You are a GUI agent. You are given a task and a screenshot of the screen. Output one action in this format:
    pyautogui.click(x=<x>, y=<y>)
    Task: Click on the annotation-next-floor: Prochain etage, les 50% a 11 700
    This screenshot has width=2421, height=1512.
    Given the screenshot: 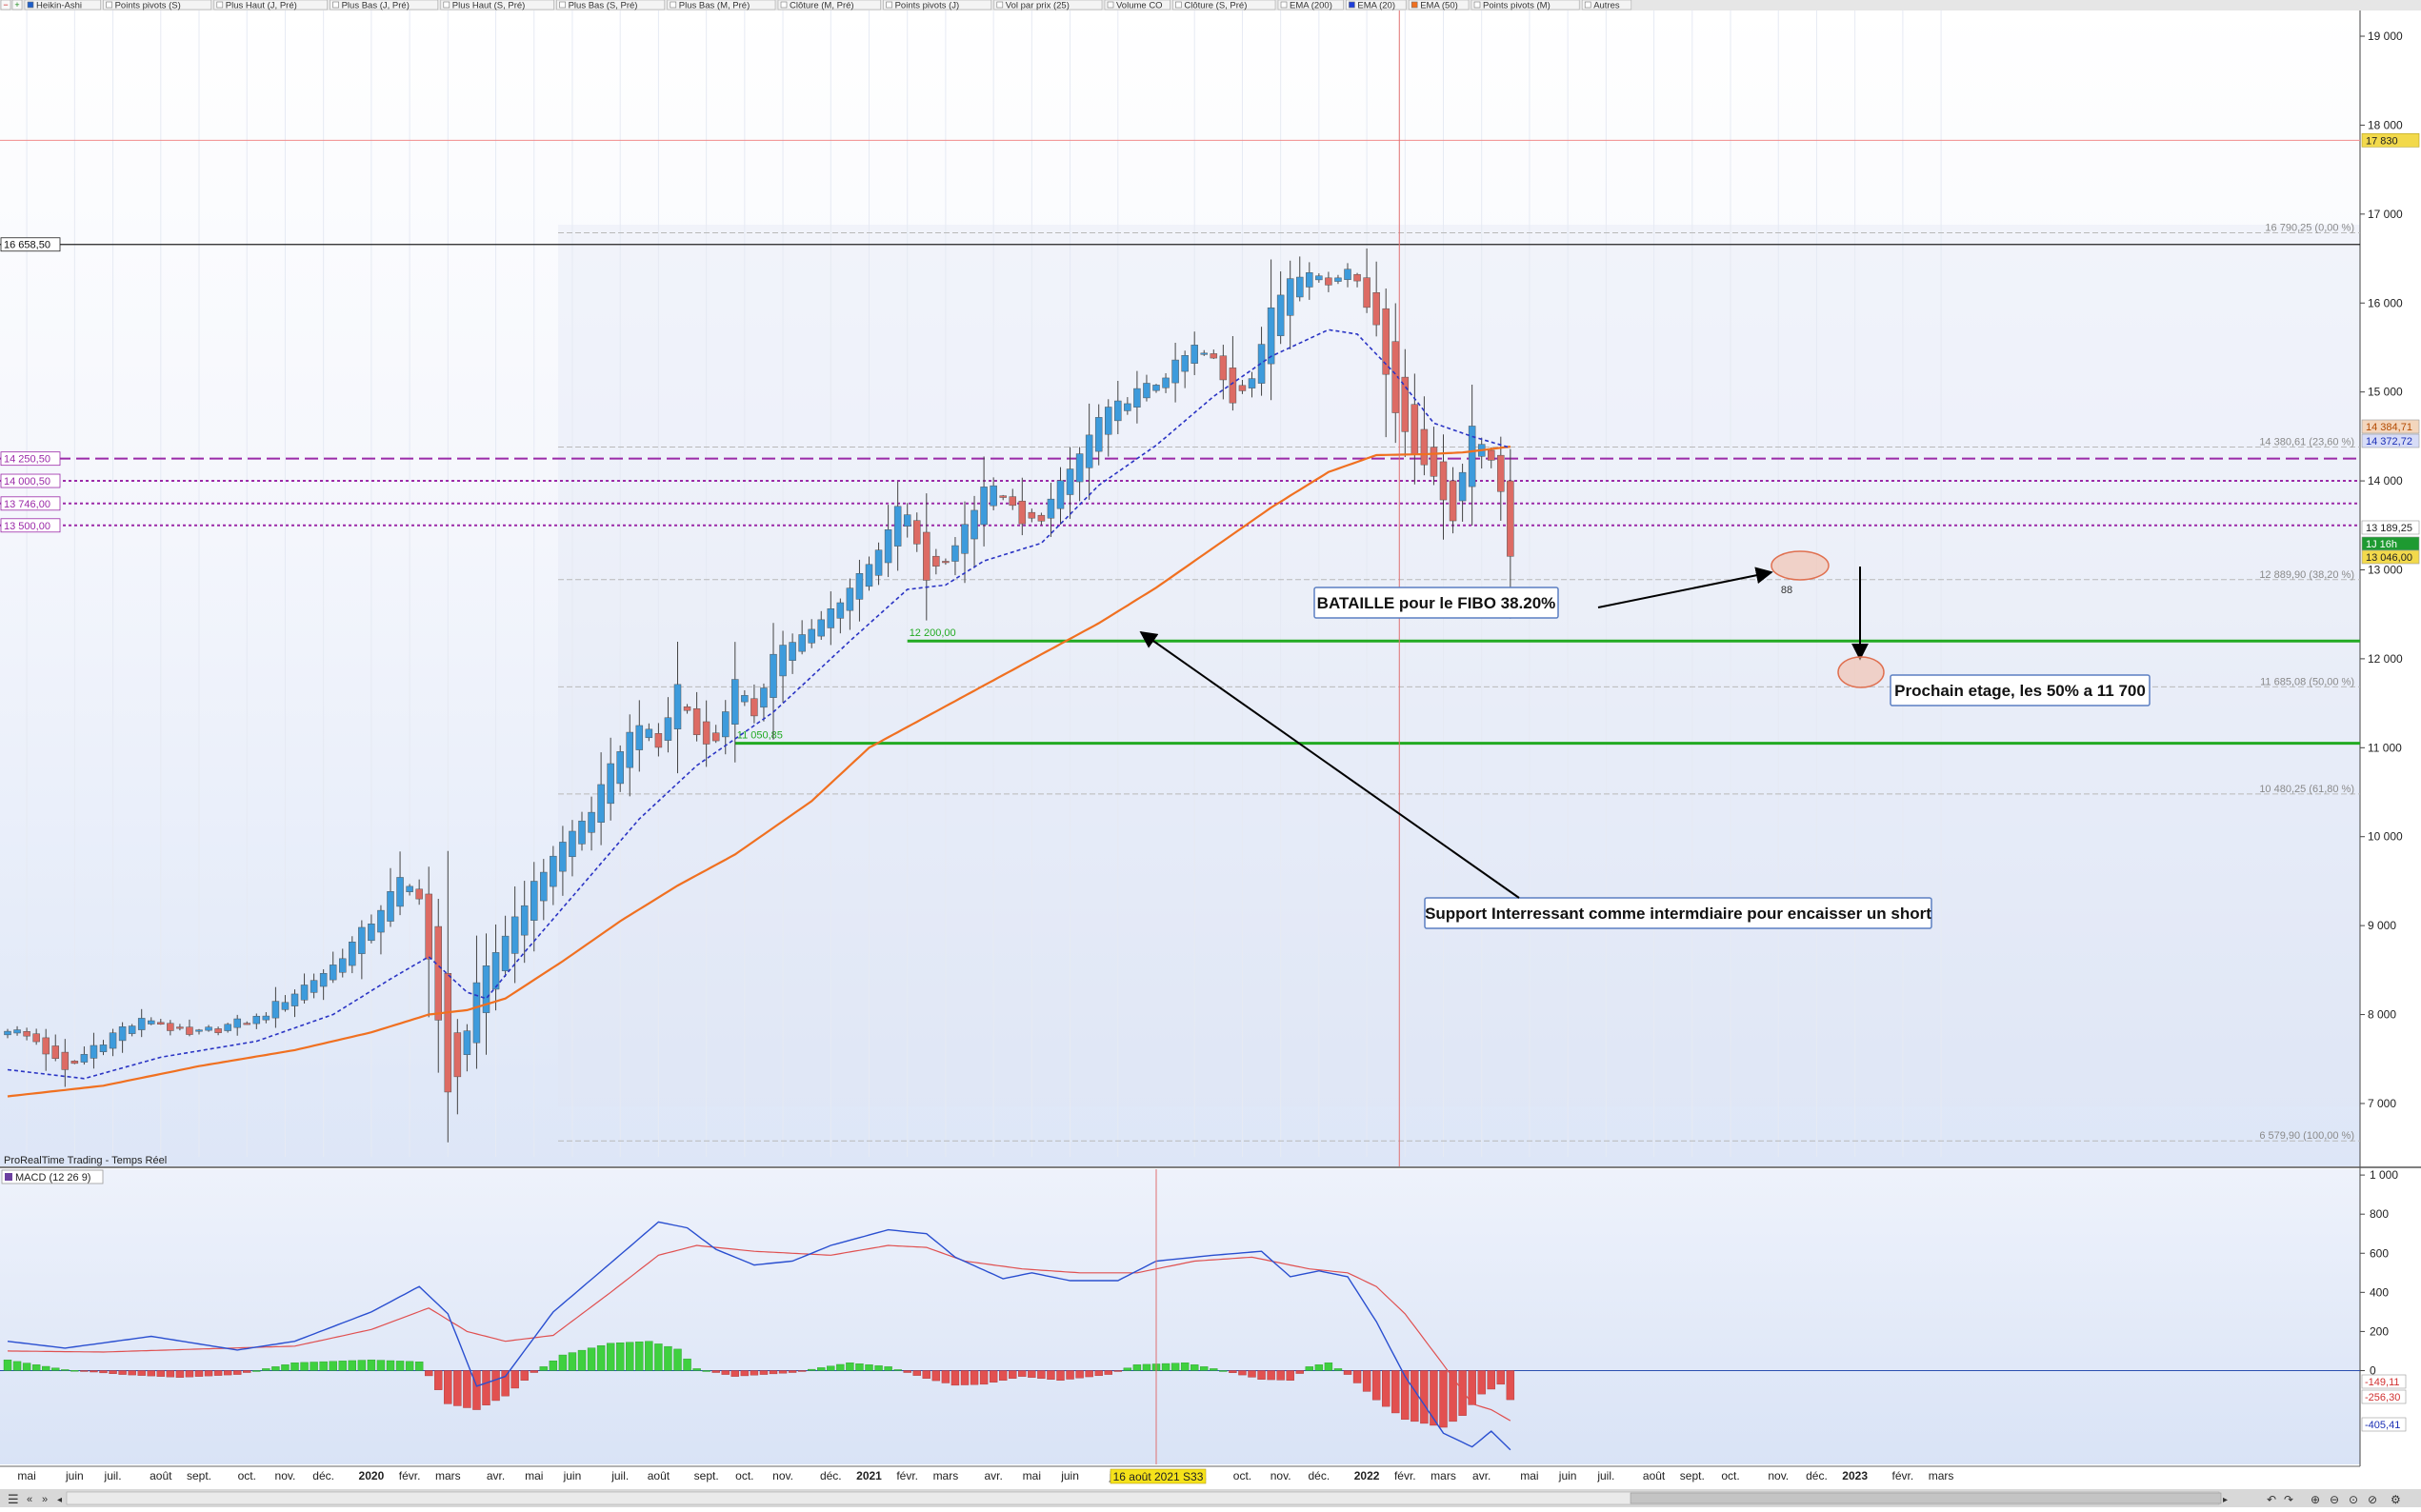 What is the action you would take?
    pyautogui.click(x=2020, y=690)
    